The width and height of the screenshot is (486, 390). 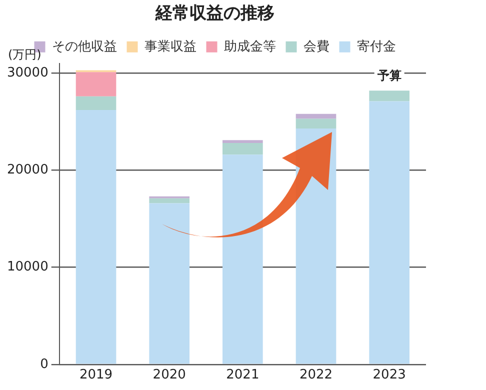 What do you see at coordinates (250, 46) in the screenshot?
I see `legend-label: 助成金等` at bounding box center [250, 46].